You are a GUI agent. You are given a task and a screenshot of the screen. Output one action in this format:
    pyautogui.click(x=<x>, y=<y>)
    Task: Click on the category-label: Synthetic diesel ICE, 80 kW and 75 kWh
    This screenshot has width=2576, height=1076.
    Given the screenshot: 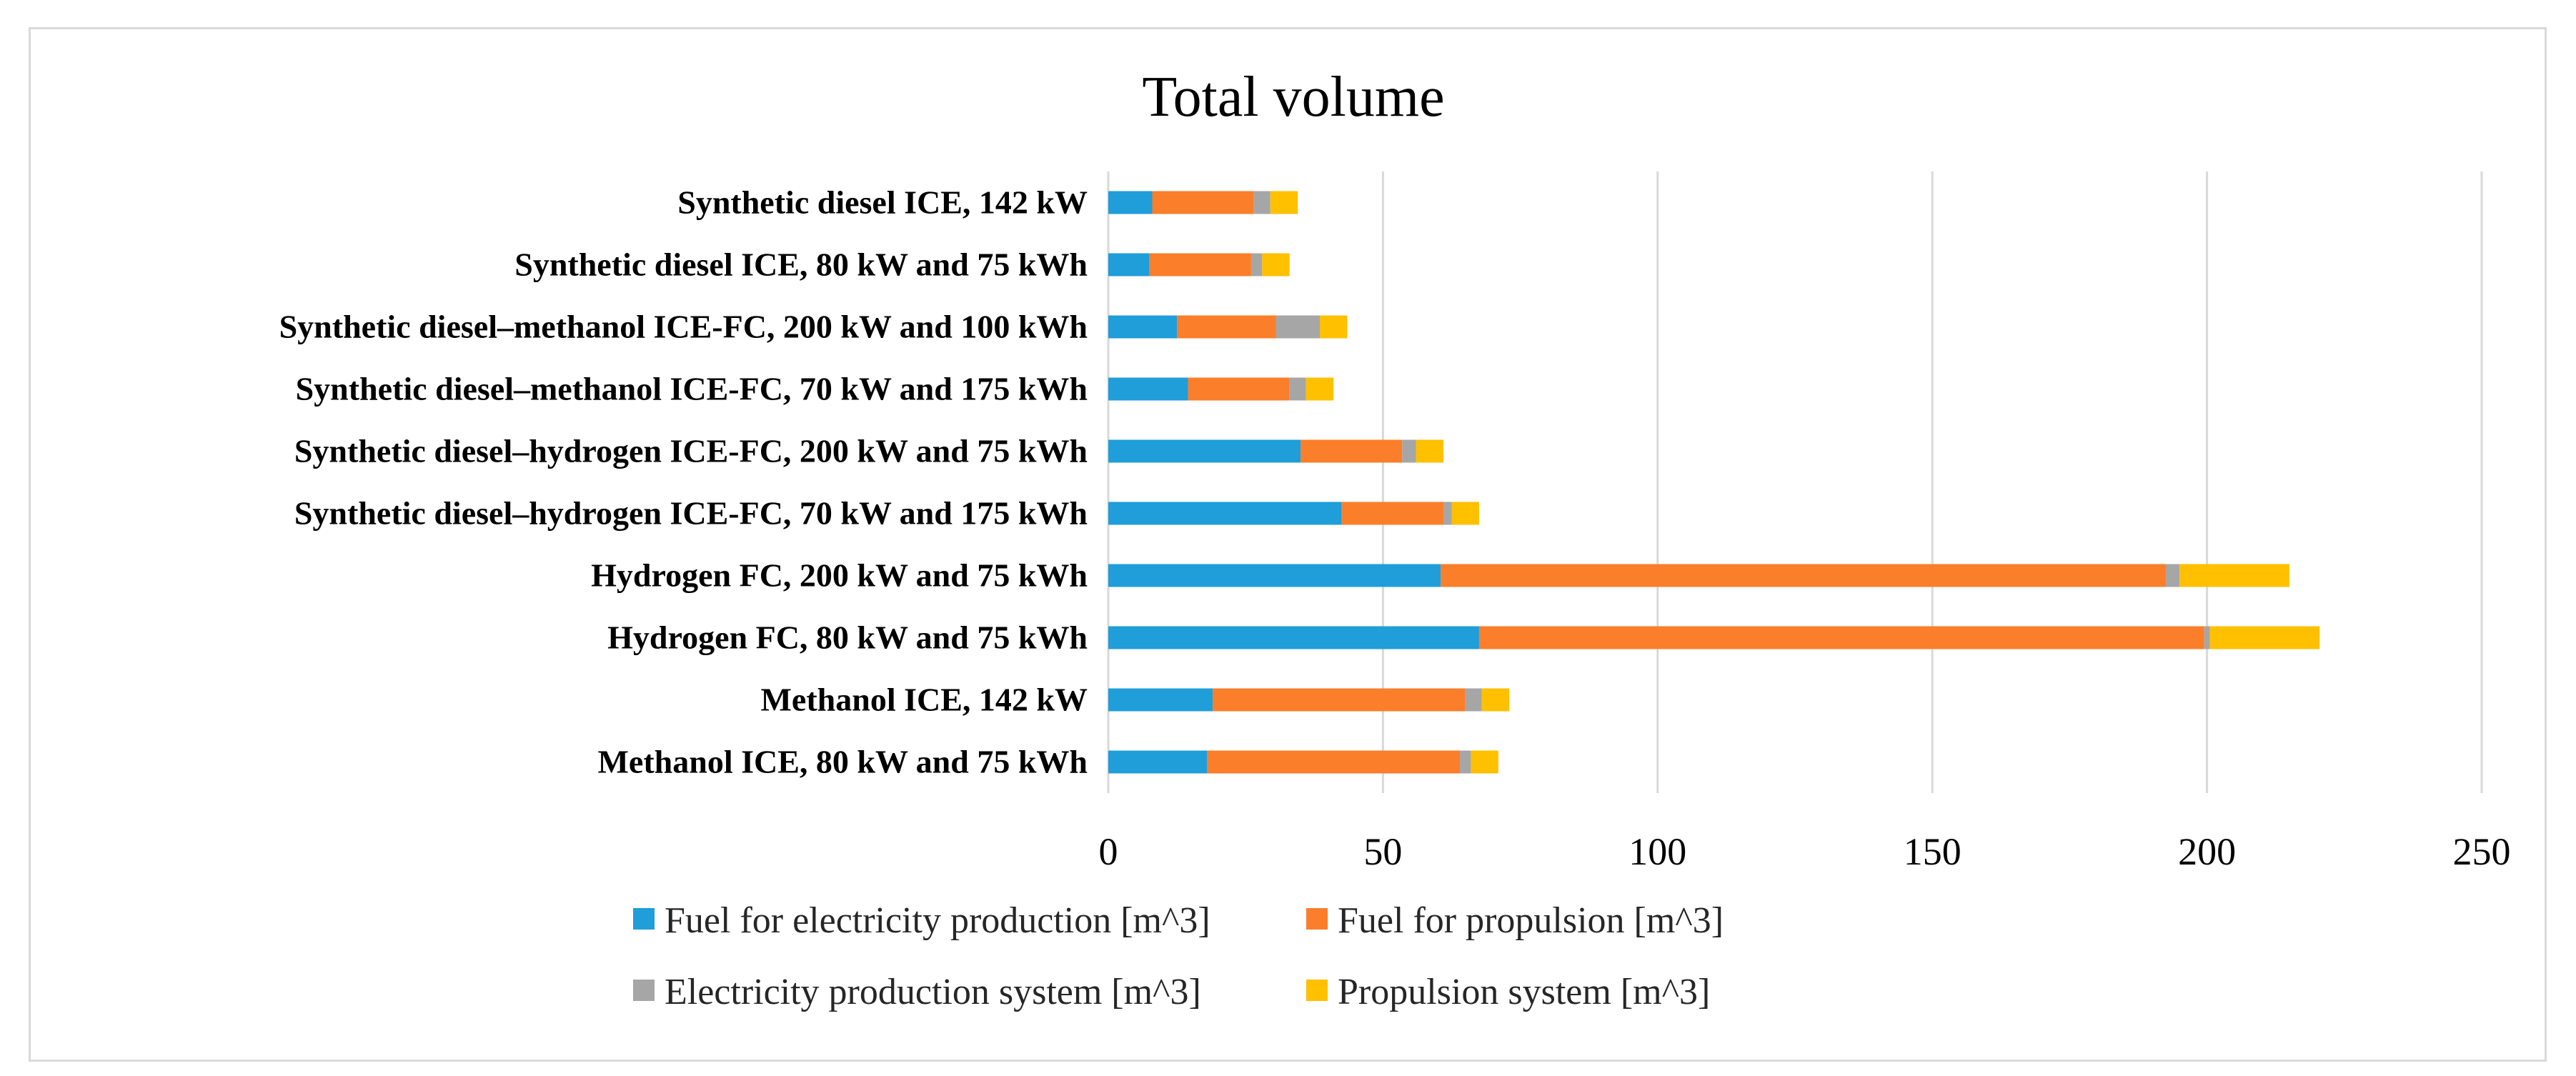 What is the action you would take?
    pyautogui.click(x=801, y=264)
    